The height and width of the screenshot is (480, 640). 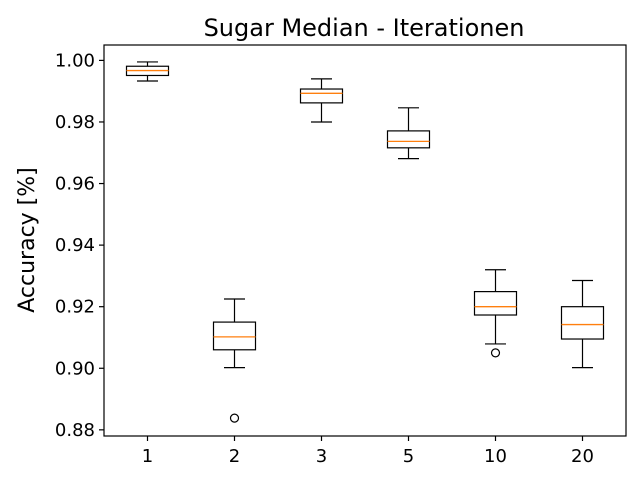 What do you see at coordinates (495, 456) in the screenshot?
I see `x-tick-label: 10` at bounding box center [495, 456].